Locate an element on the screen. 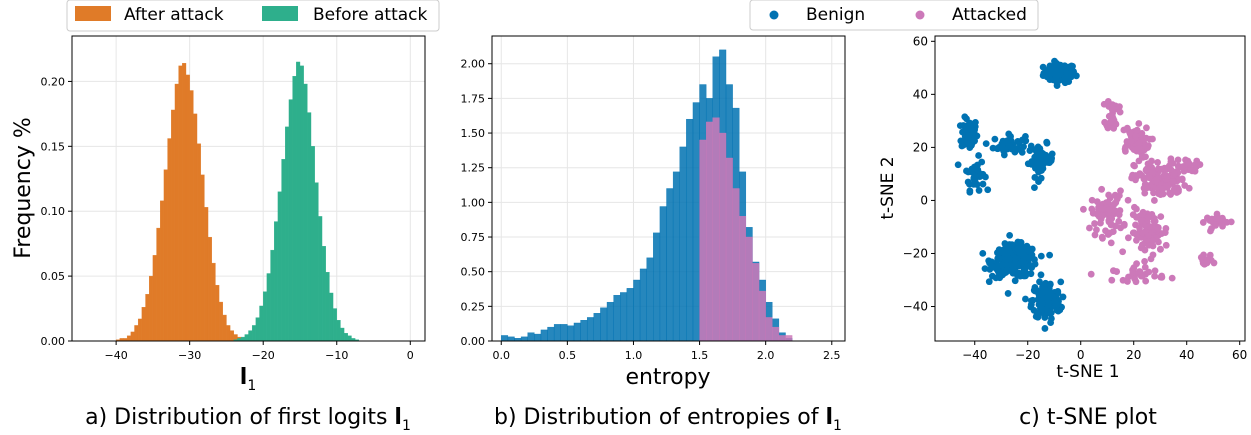  legend-label-attacked: Attacked is located at coordinates (989, 15).